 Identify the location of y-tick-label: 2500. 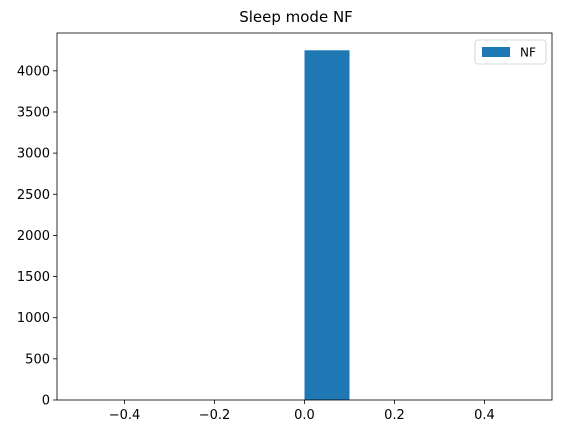
(33, 195).